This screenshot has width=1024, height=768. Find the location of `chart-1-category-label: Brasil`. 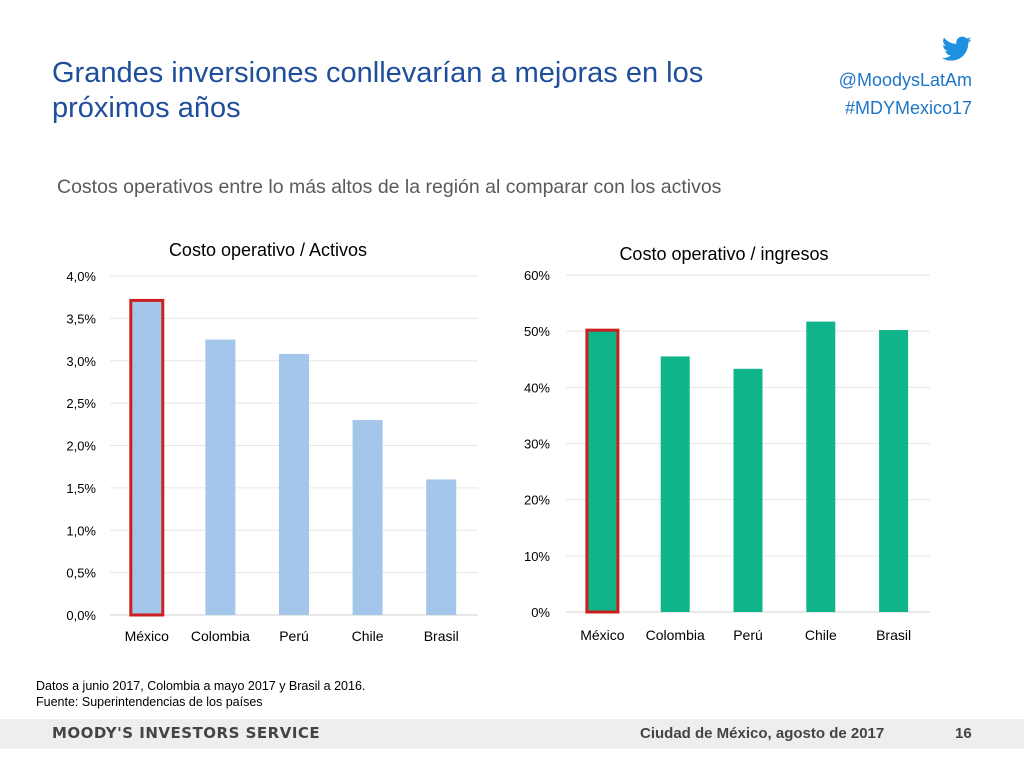

chart-1-category-label: Brasil is located at coordinates (441, 636).